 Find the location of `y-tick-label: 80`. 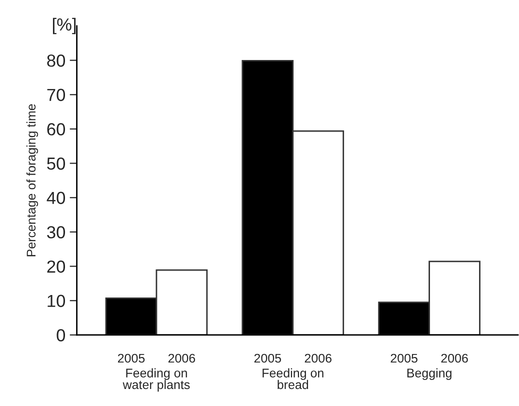

y-tick-label: 80 is located at coordinates (56, 60).